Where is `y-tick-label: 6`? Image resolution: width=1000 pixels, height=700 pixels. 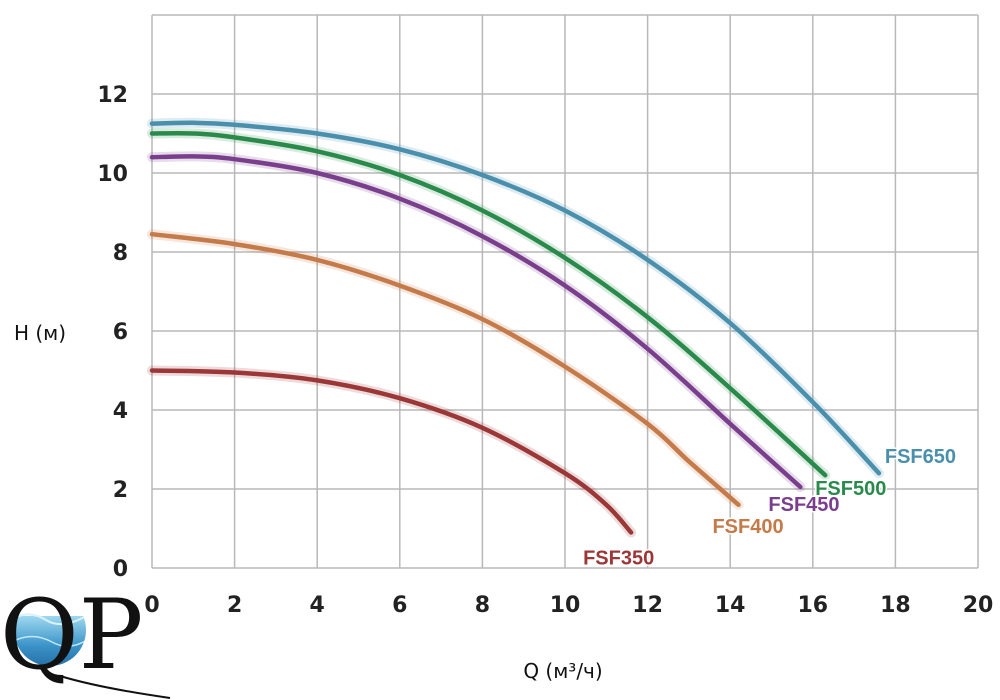
y-tick-label: 6 is located at coordinates (120, 332).